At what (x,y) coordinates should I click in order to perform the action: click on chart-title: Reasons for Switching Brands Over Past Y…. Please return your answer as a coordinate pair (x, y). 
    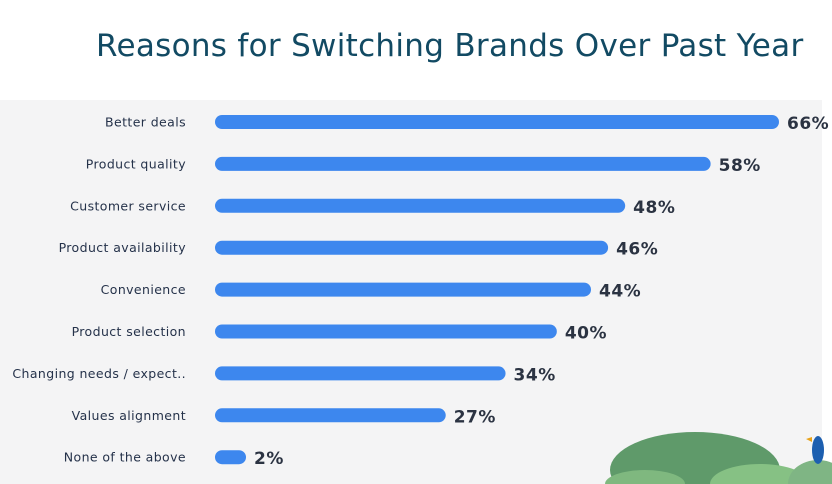
    Looking at the image, I should click on (450, 46).